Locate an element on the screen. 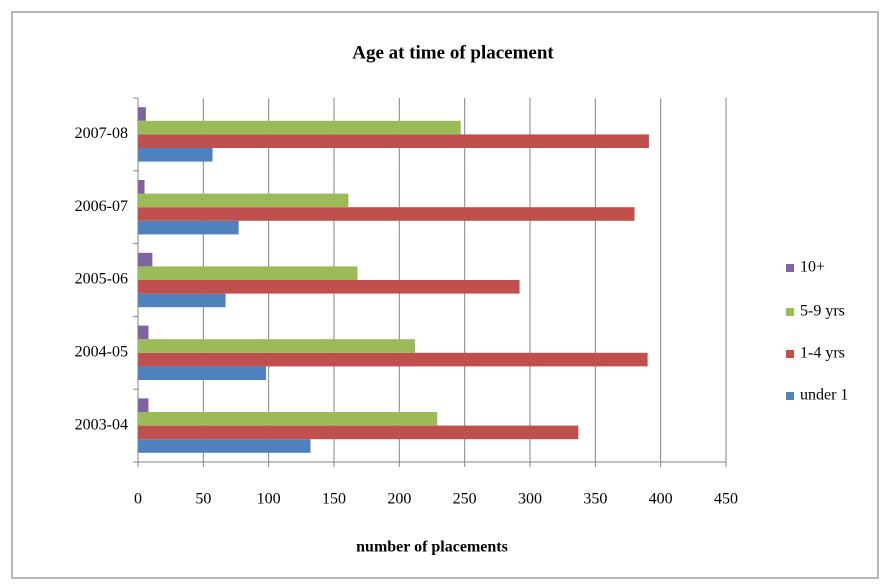 The width and height of the screenshot is (885, 588). x-tick-label: 250 is located at coordinates (465, 499).